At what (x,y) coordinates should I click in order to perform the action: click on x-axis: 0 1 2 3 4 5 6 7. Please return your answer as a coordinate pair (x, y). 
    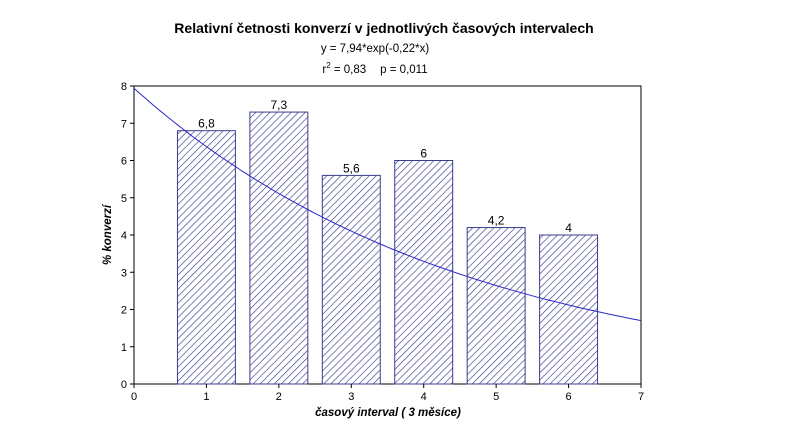
    Looking at the image, I should click on (387, 393).